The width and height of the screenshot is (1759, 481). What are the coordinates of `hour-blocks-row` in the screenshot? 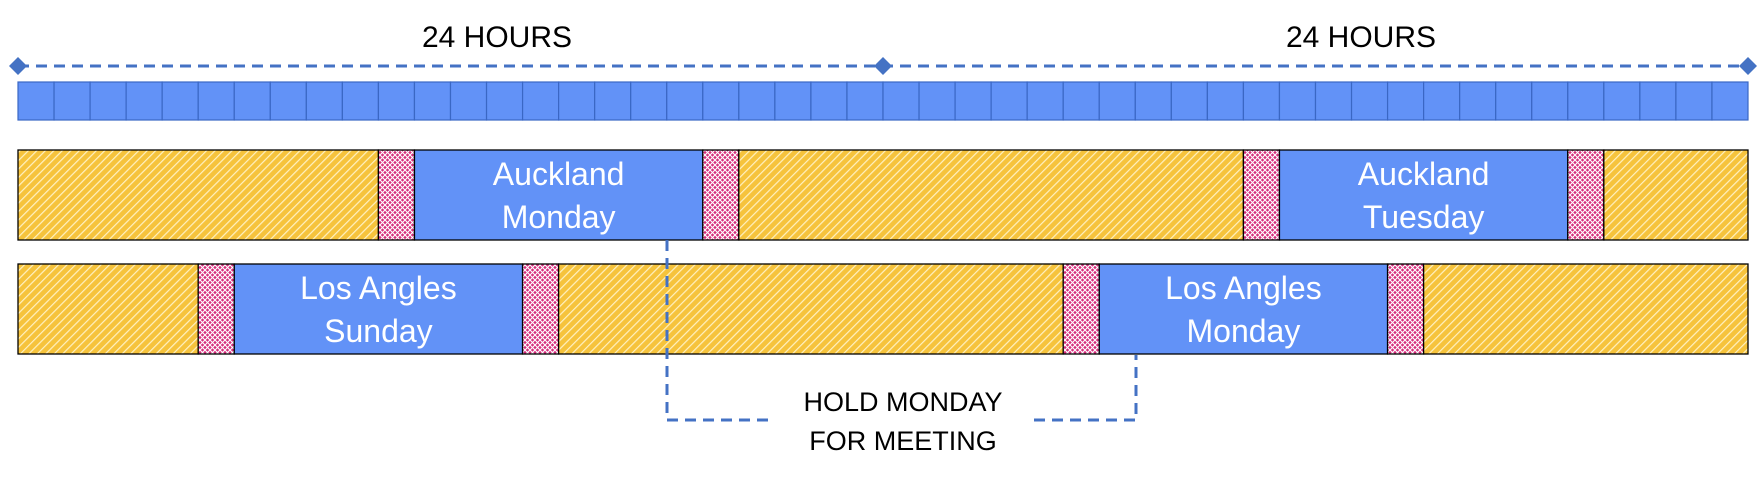 It's located at (883, 101).